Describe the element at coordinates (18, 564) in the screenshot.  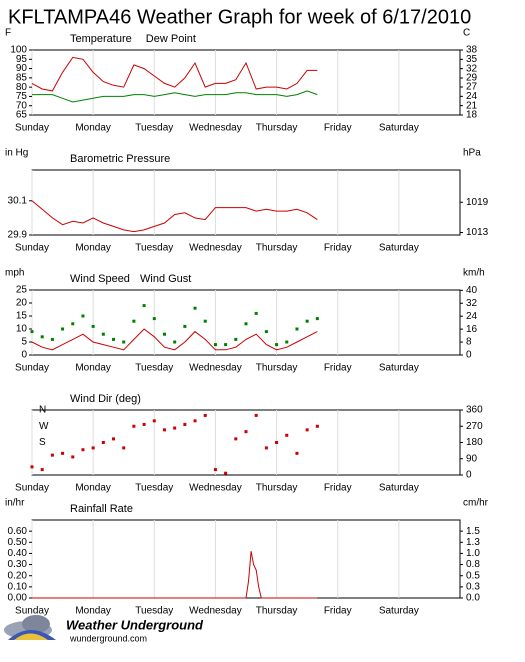
I see `y-tick-label: 0.30` at that location.